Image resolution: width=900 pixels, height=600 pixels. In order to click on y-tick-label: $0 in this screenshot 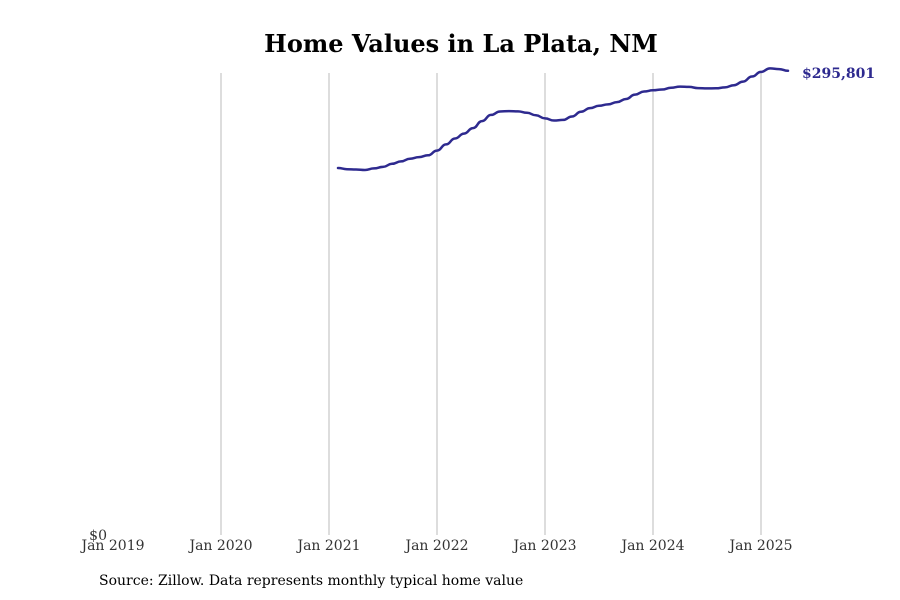, I will do `click(98, 536)`.